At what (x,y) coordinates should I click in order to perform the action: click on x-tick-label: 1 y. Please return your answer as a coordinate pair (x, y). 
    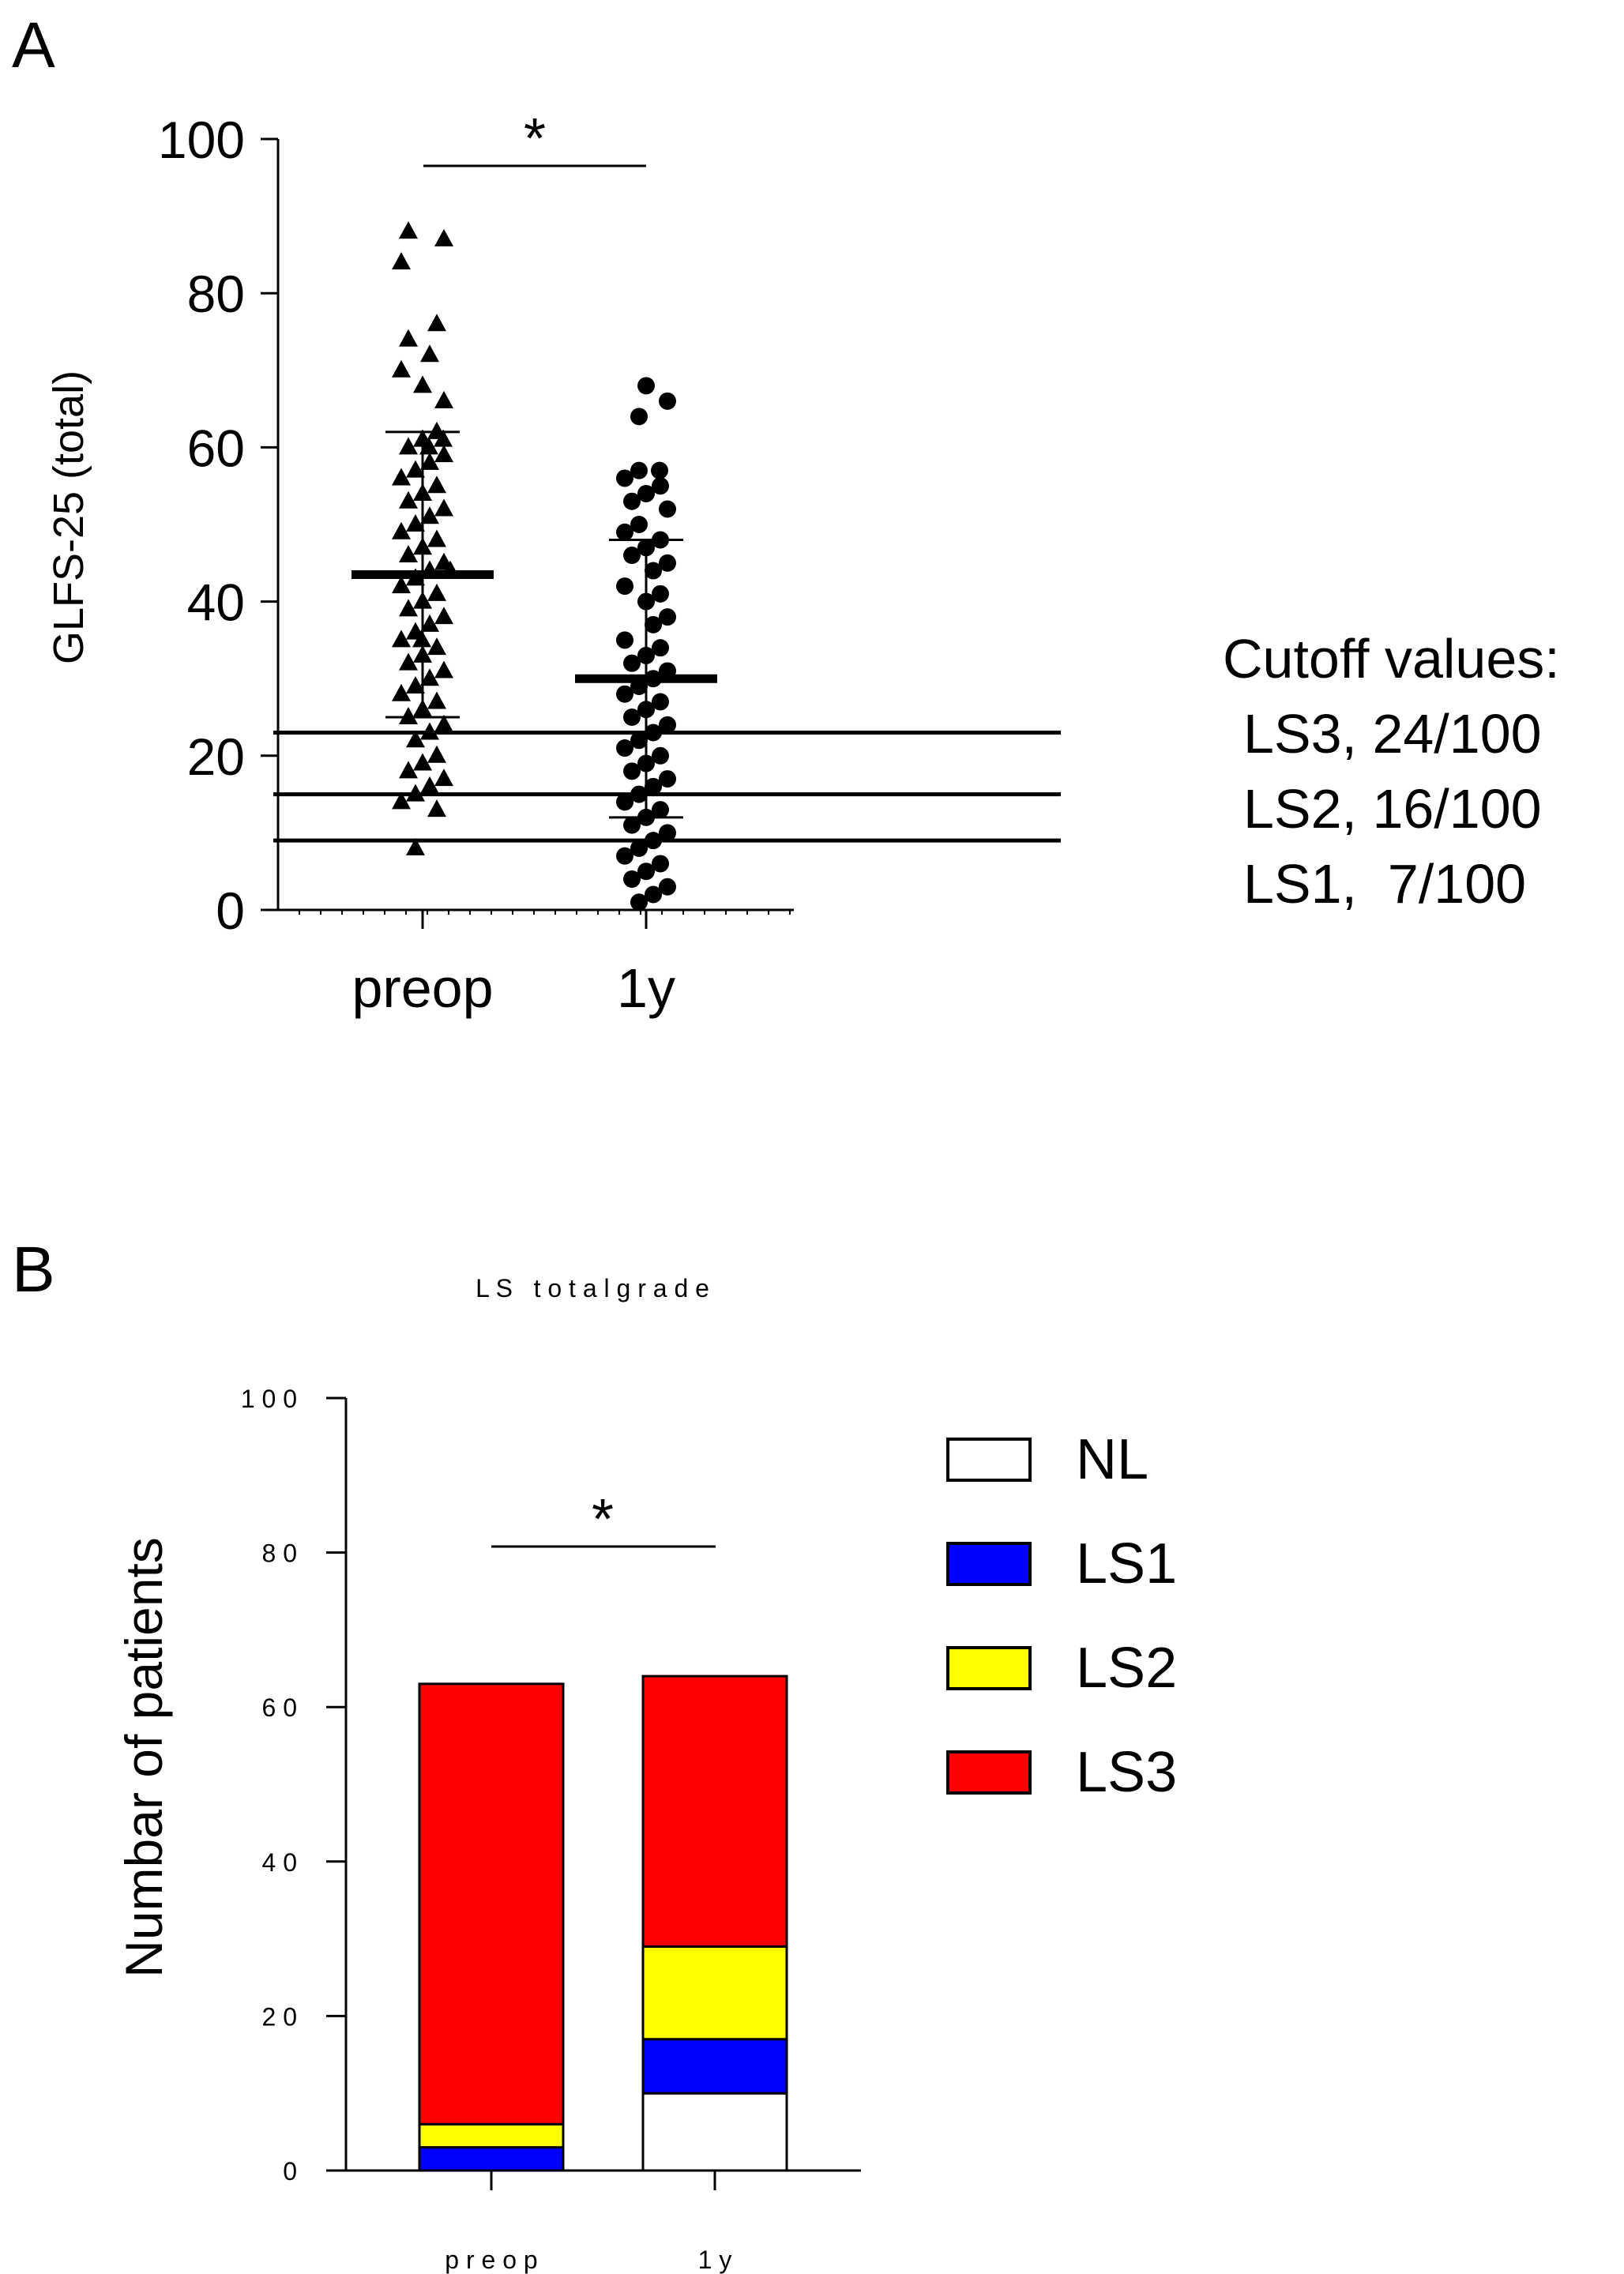
    Looking at the image, I should click on (715, 2260).